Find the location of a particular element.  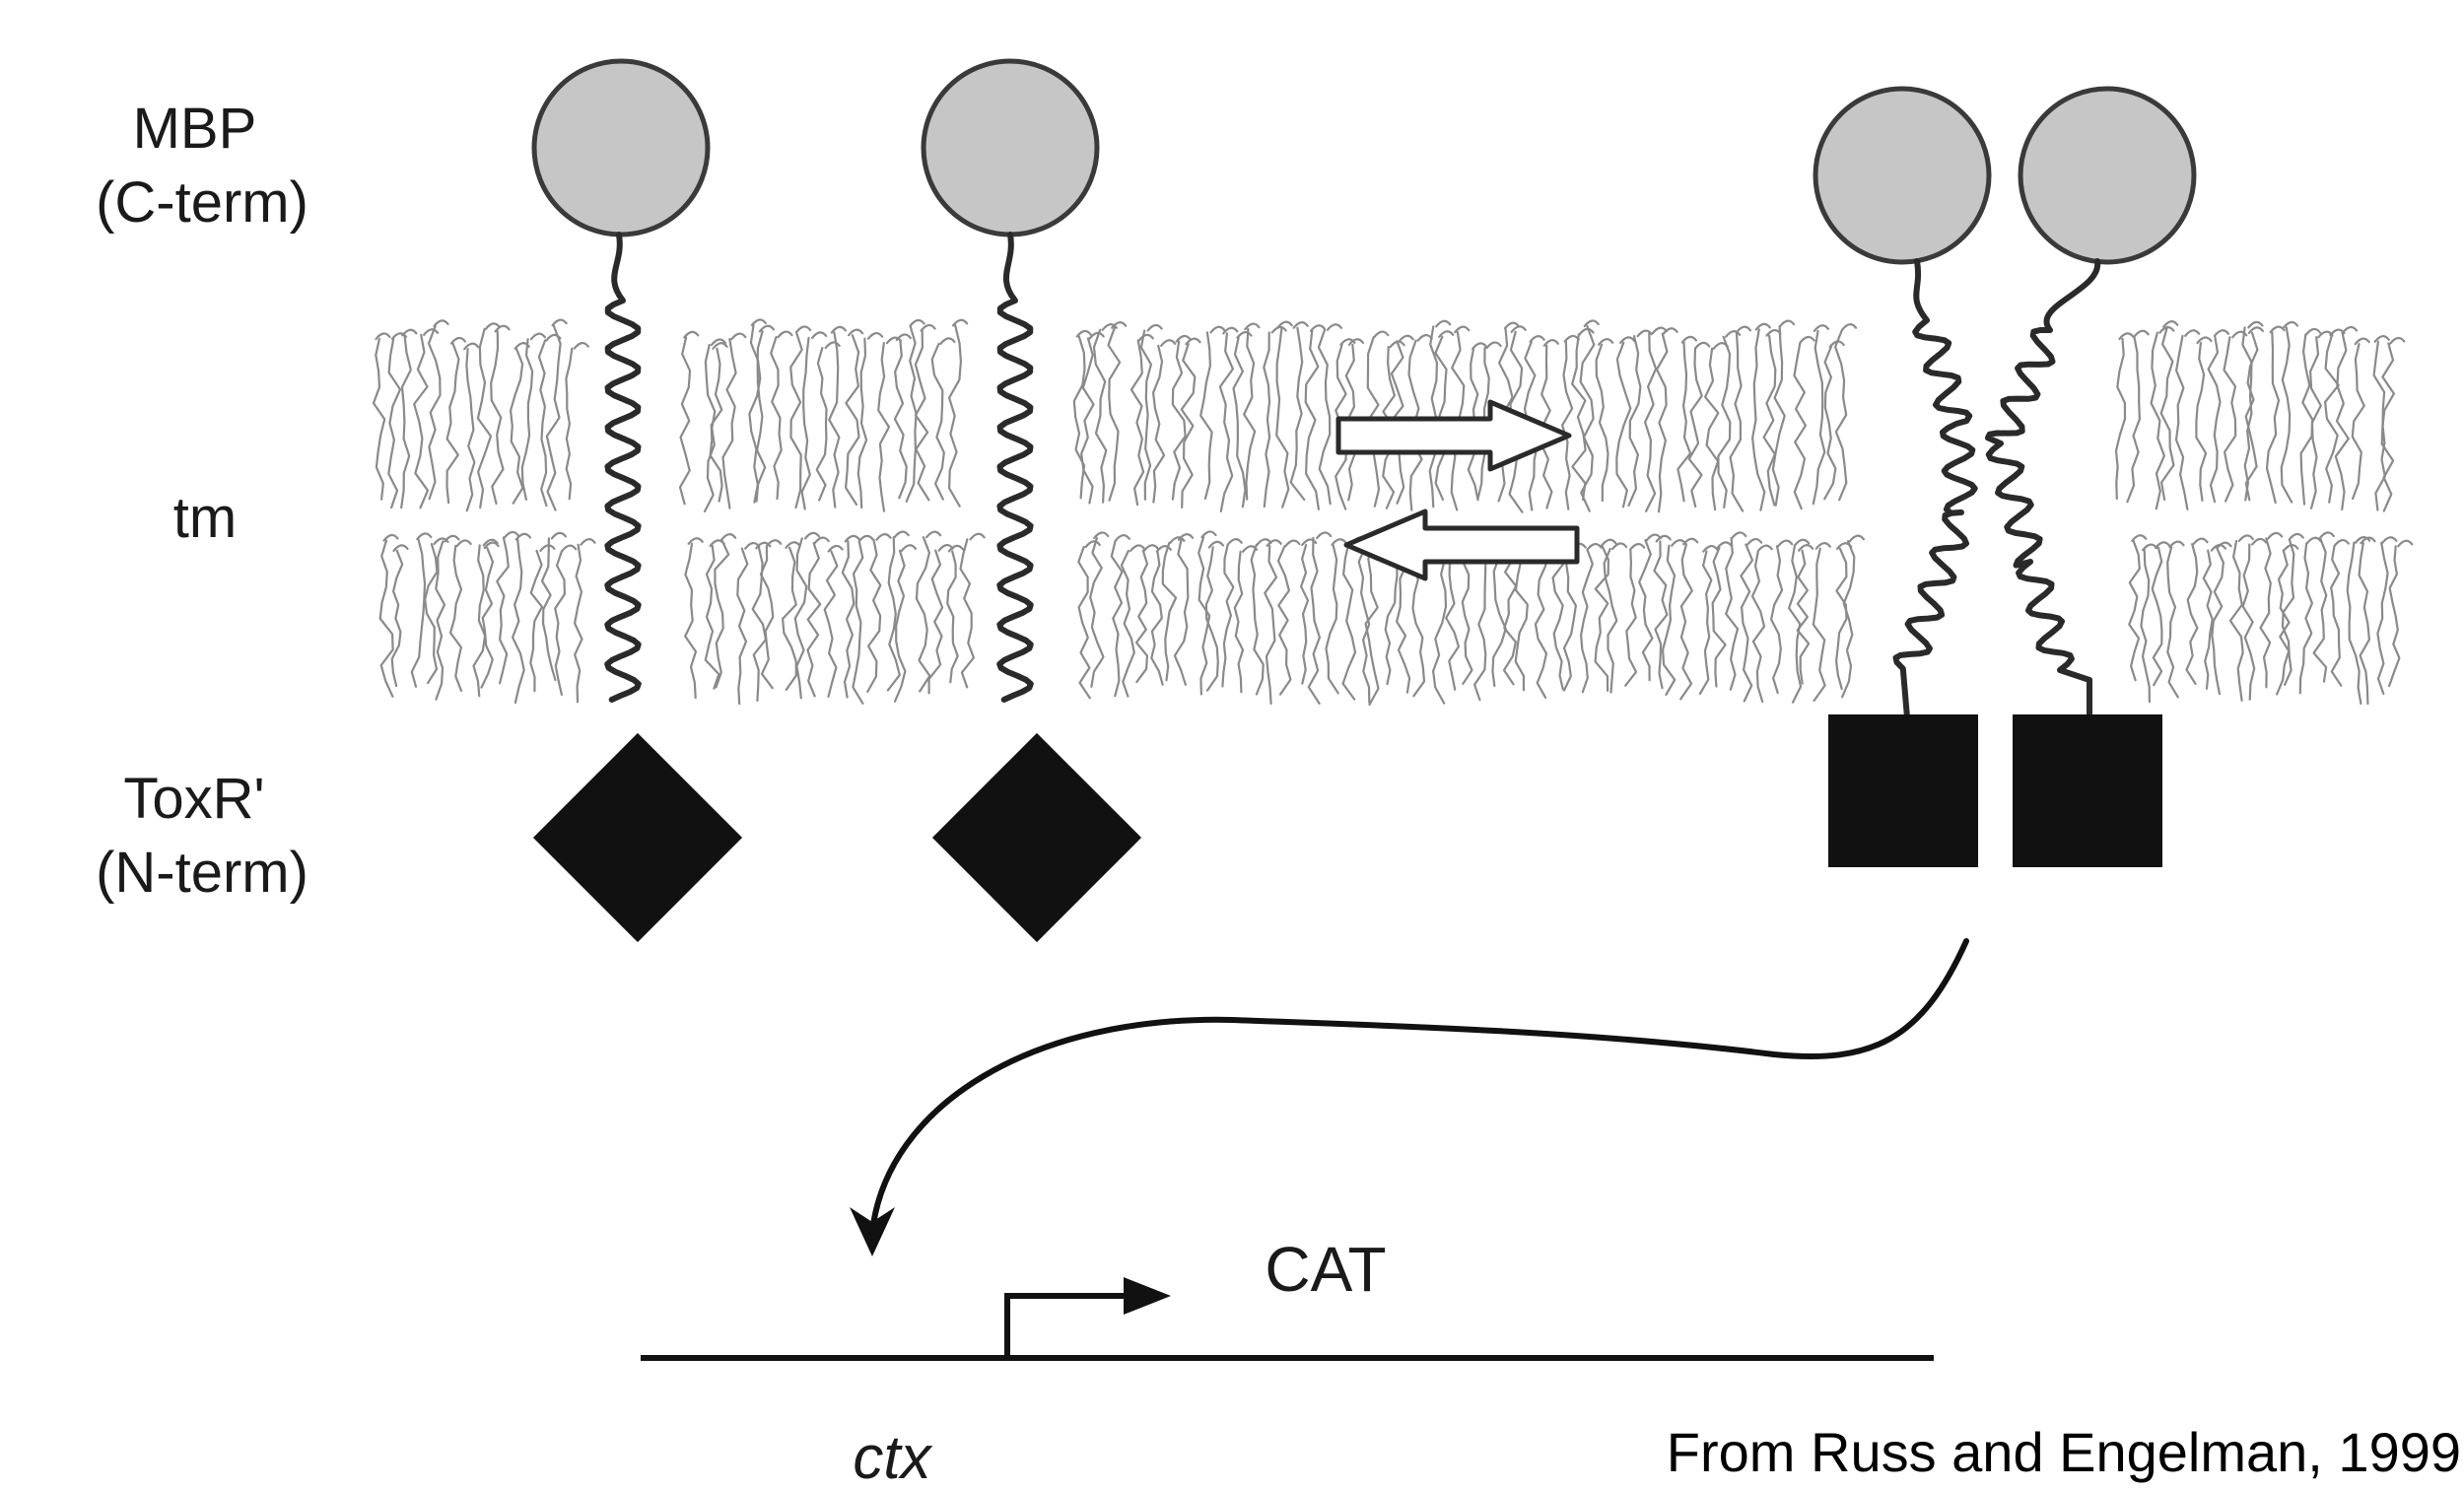

toxr-label: ToxR' (N-term) is located at coordinates (202, 836).